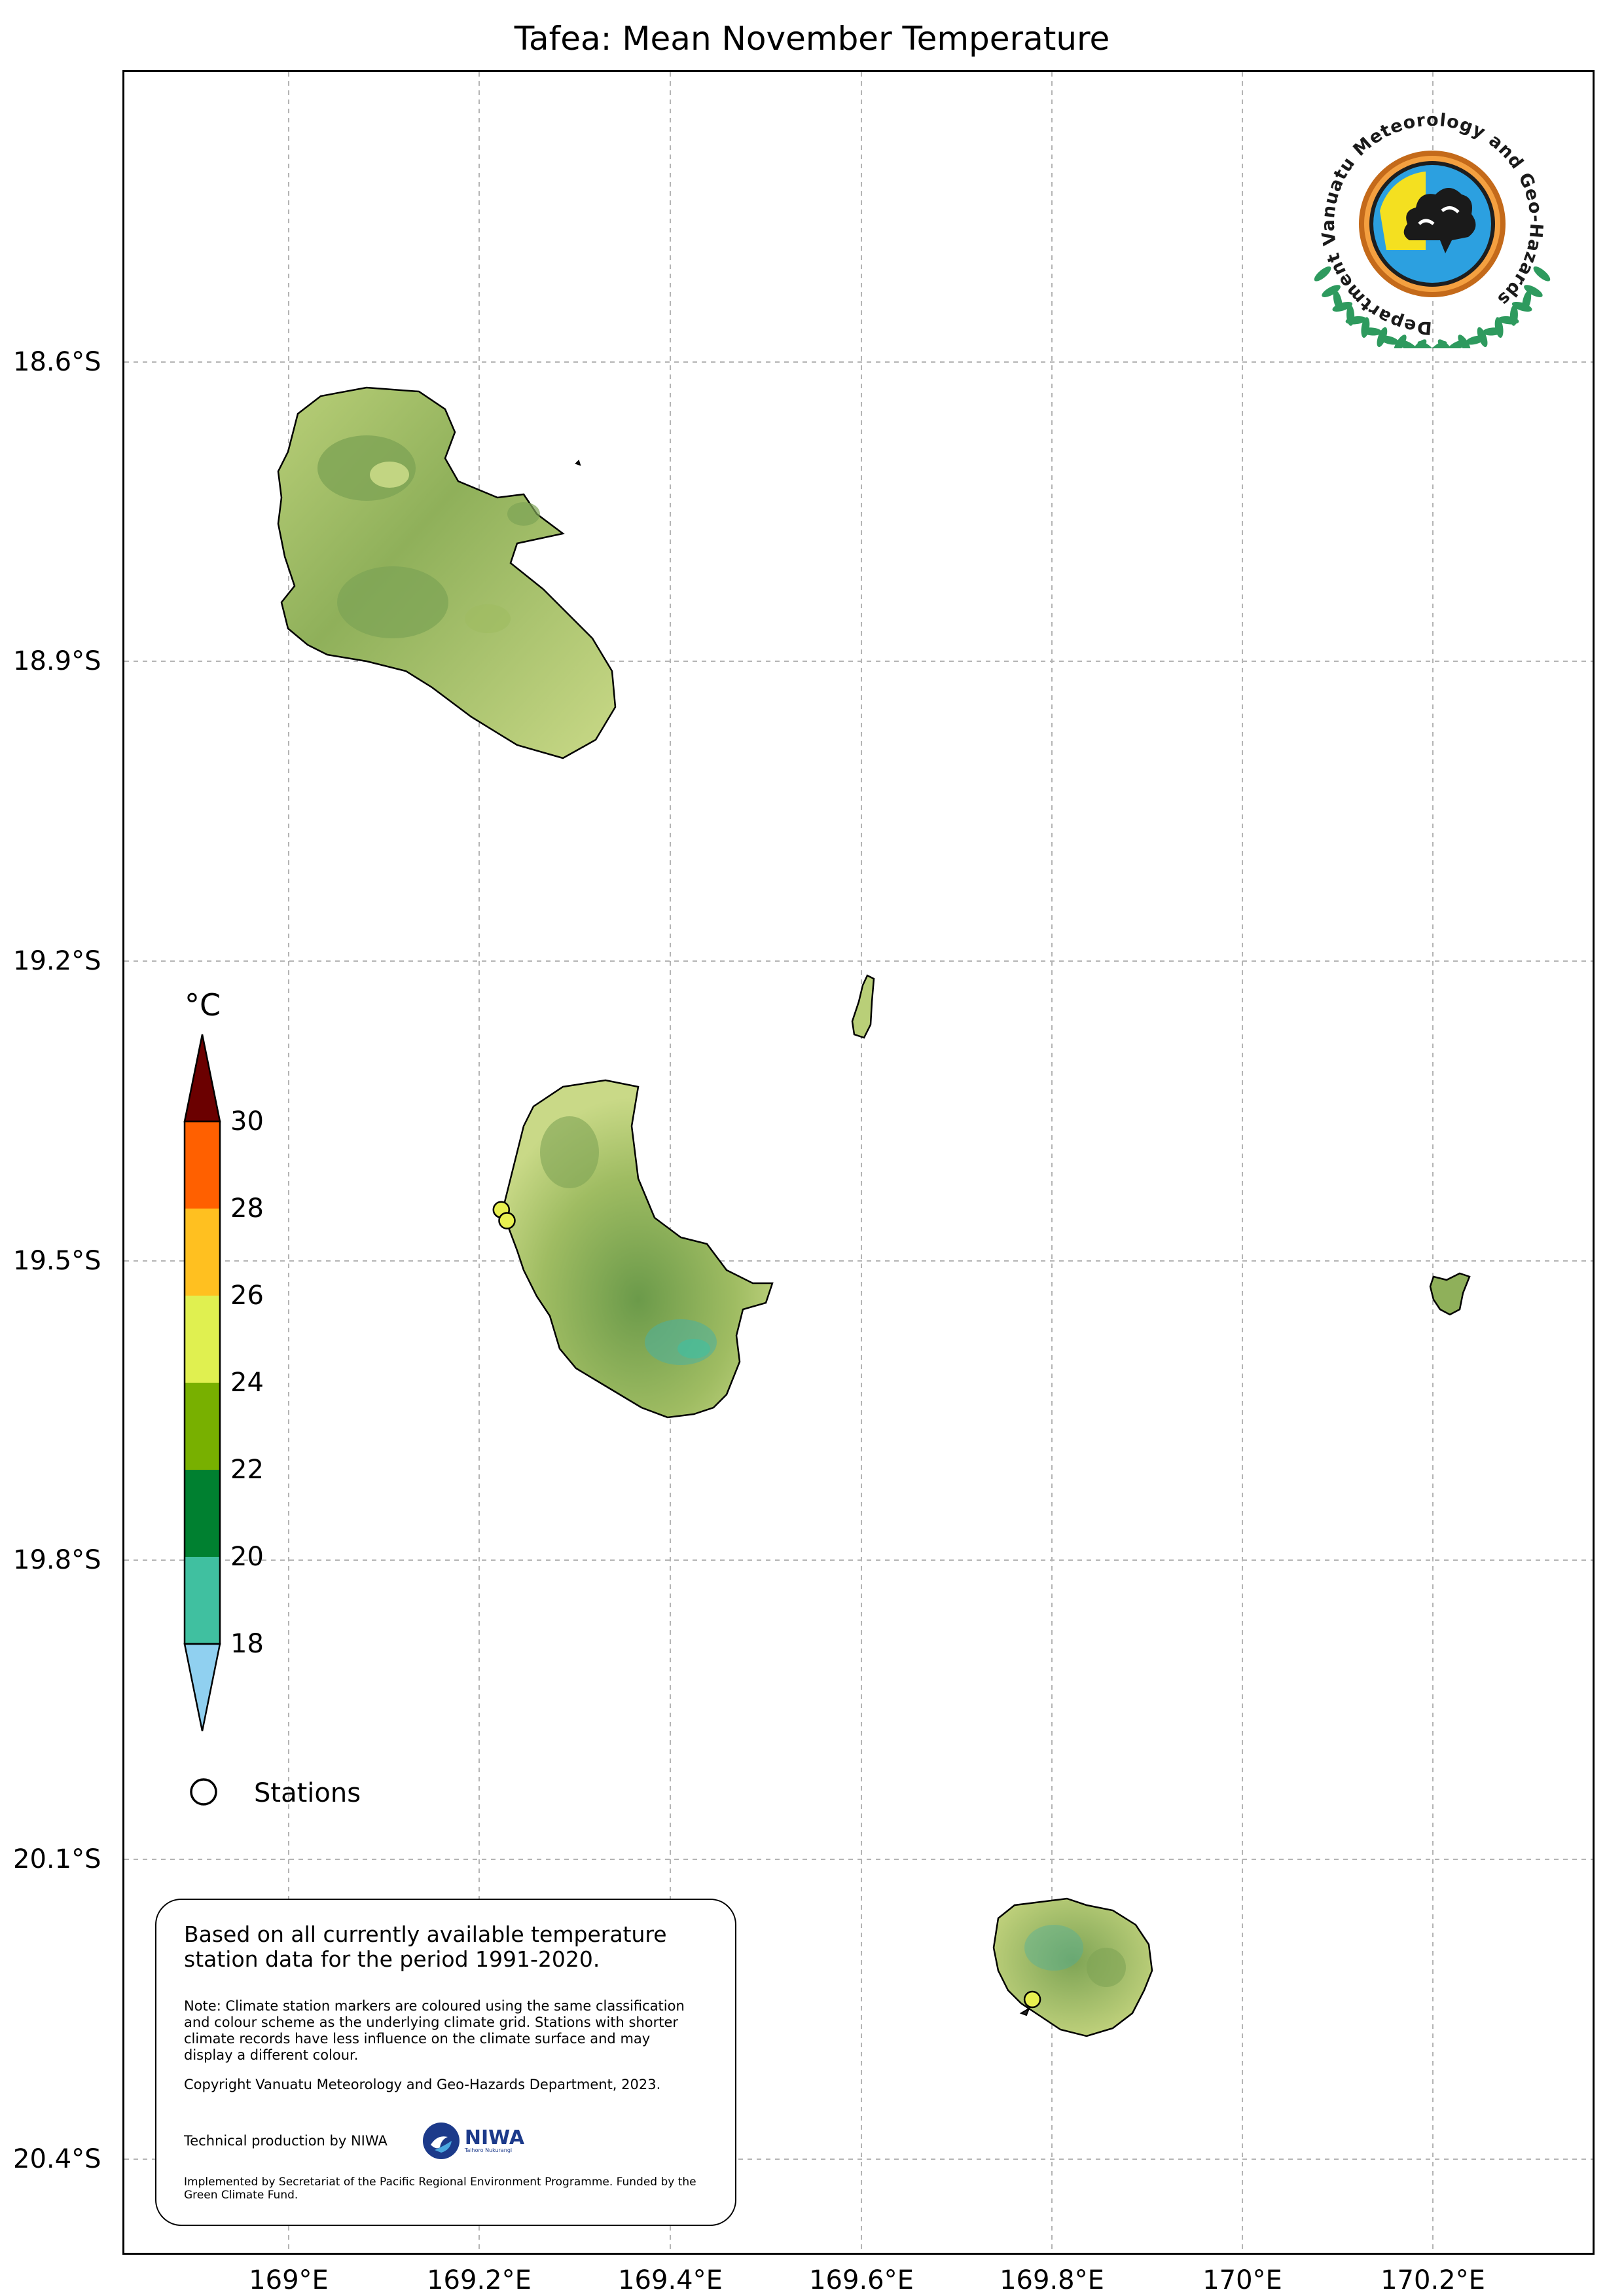 This screenshot has height=2296, width=1624. I want to click on lat-tick-label: 19.8°S, so click(57, 1560).